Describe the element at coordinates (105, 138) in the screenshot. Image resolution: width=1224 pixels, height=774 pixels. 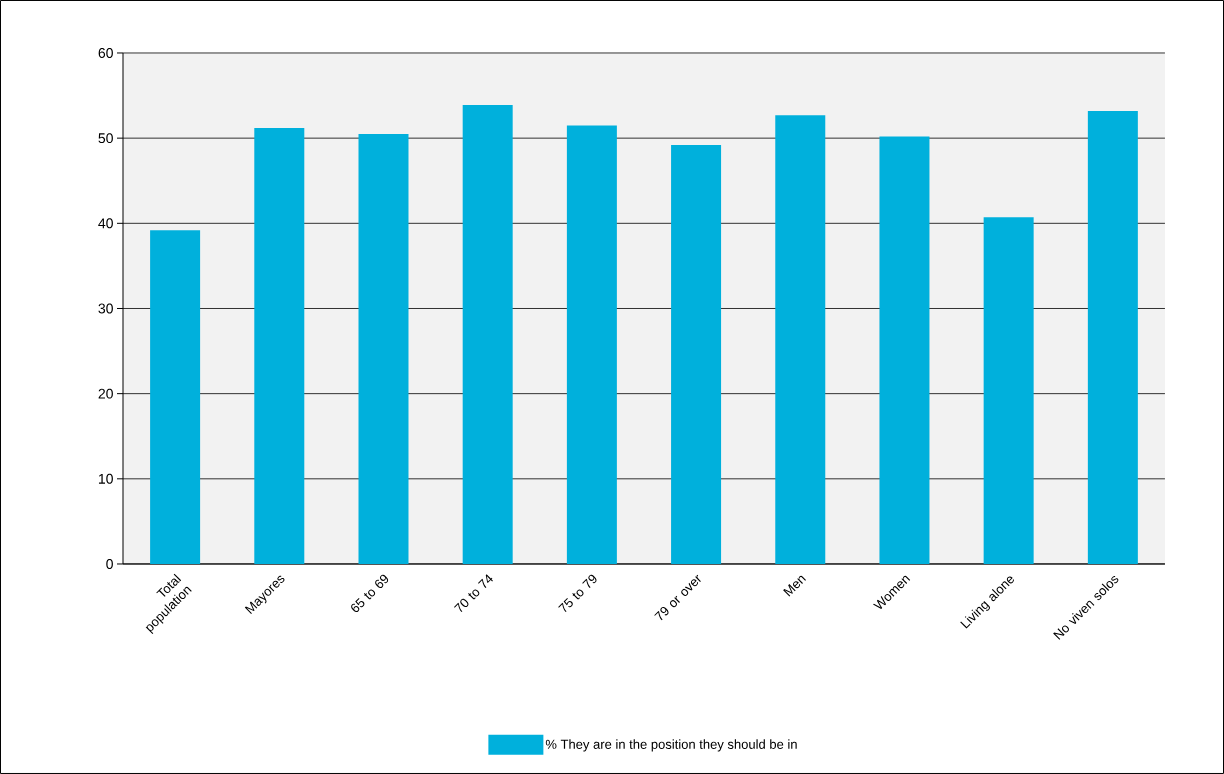
I see `y-tick-label: 50` at that location.